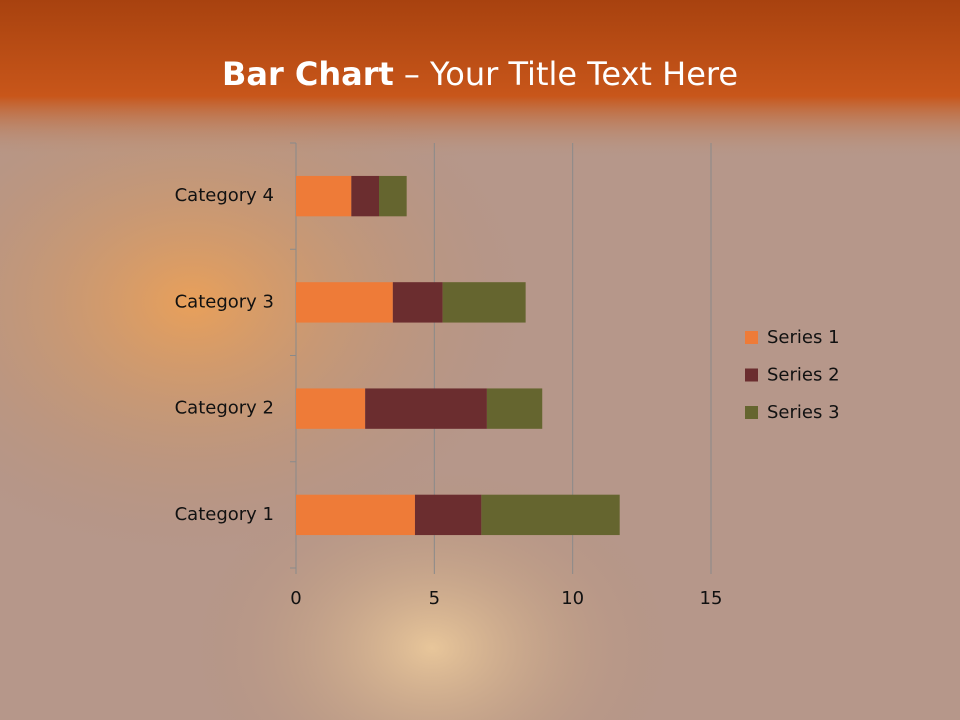 Image resolution: width=960 pixels, height=720 pixels. What do you see at coordinates (308, 74) in the screenshot?
I see `title-bold: Bar Chart` at bounding box center [308, 74].